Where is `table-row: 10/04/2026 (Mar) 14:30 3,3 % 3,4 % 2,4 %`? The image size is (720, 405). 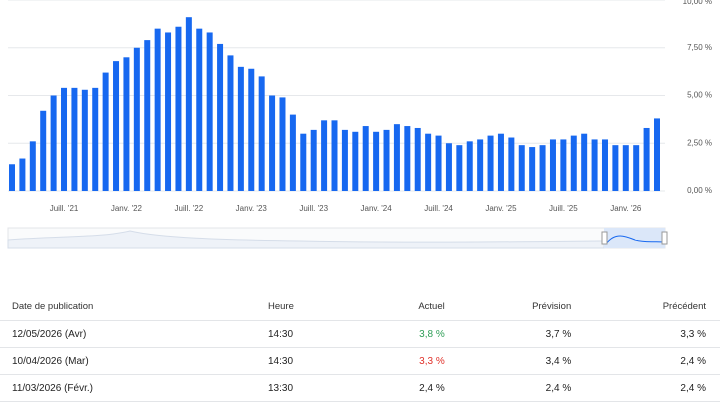 table-row: 10/04/2026 (Mar) 14:30 3,3 % 3,4 % 2,4 % is located at coordinates (360, 361).